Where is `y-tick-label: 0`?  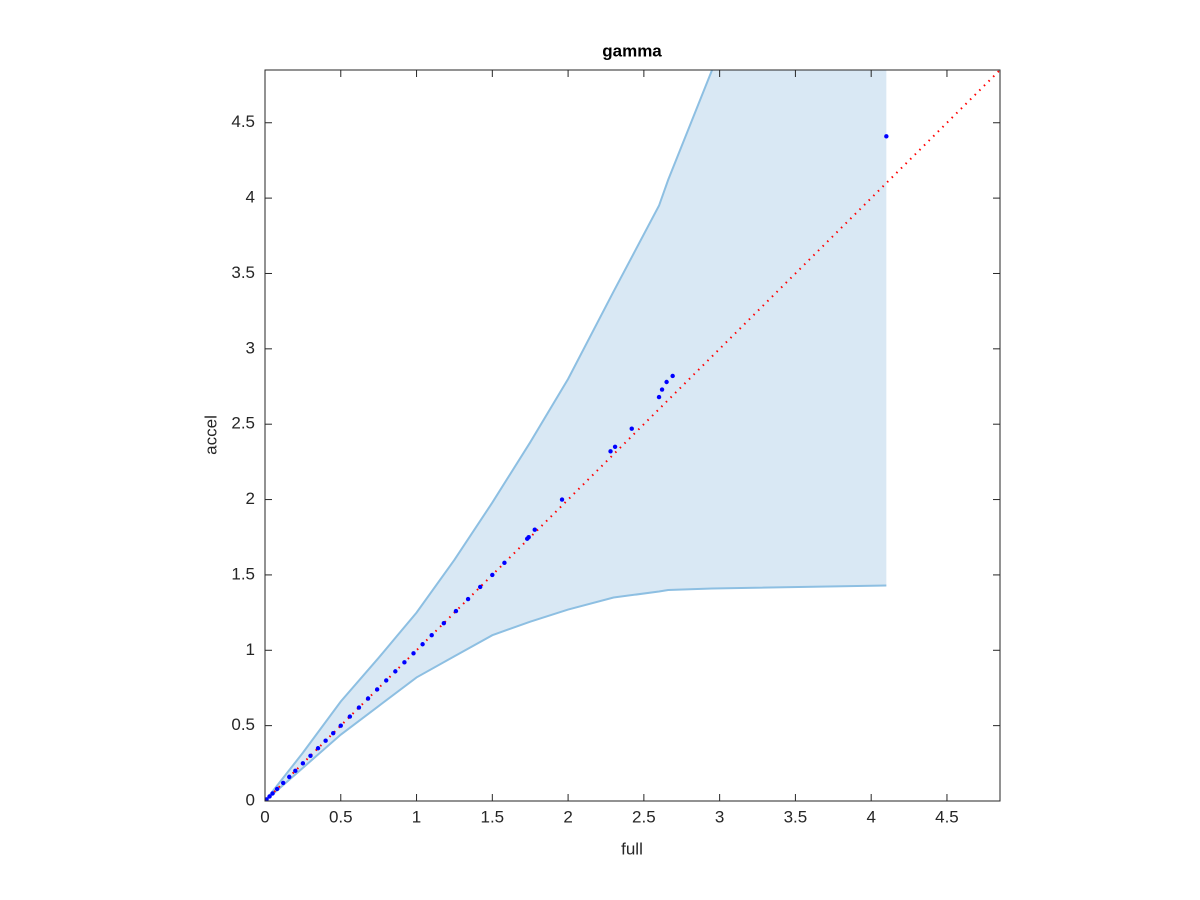 y-tick-label: 0 is located at coordinates (250, 799).